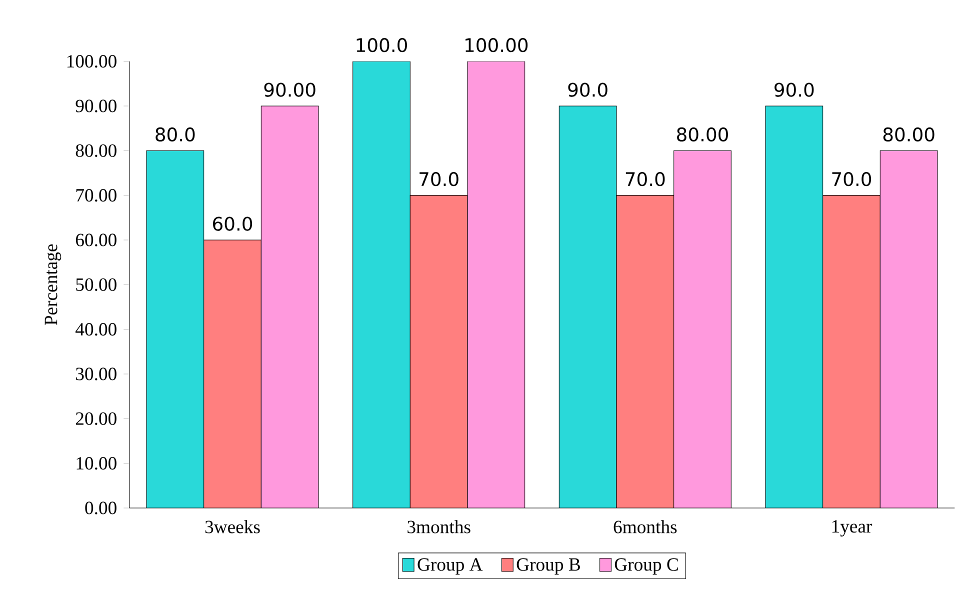 Image resolution: width=958 pixels, height=607 pixels. Describe the element at coordinates (175, 135) in the screenshot. I see `data-label: 80.0` at that location.